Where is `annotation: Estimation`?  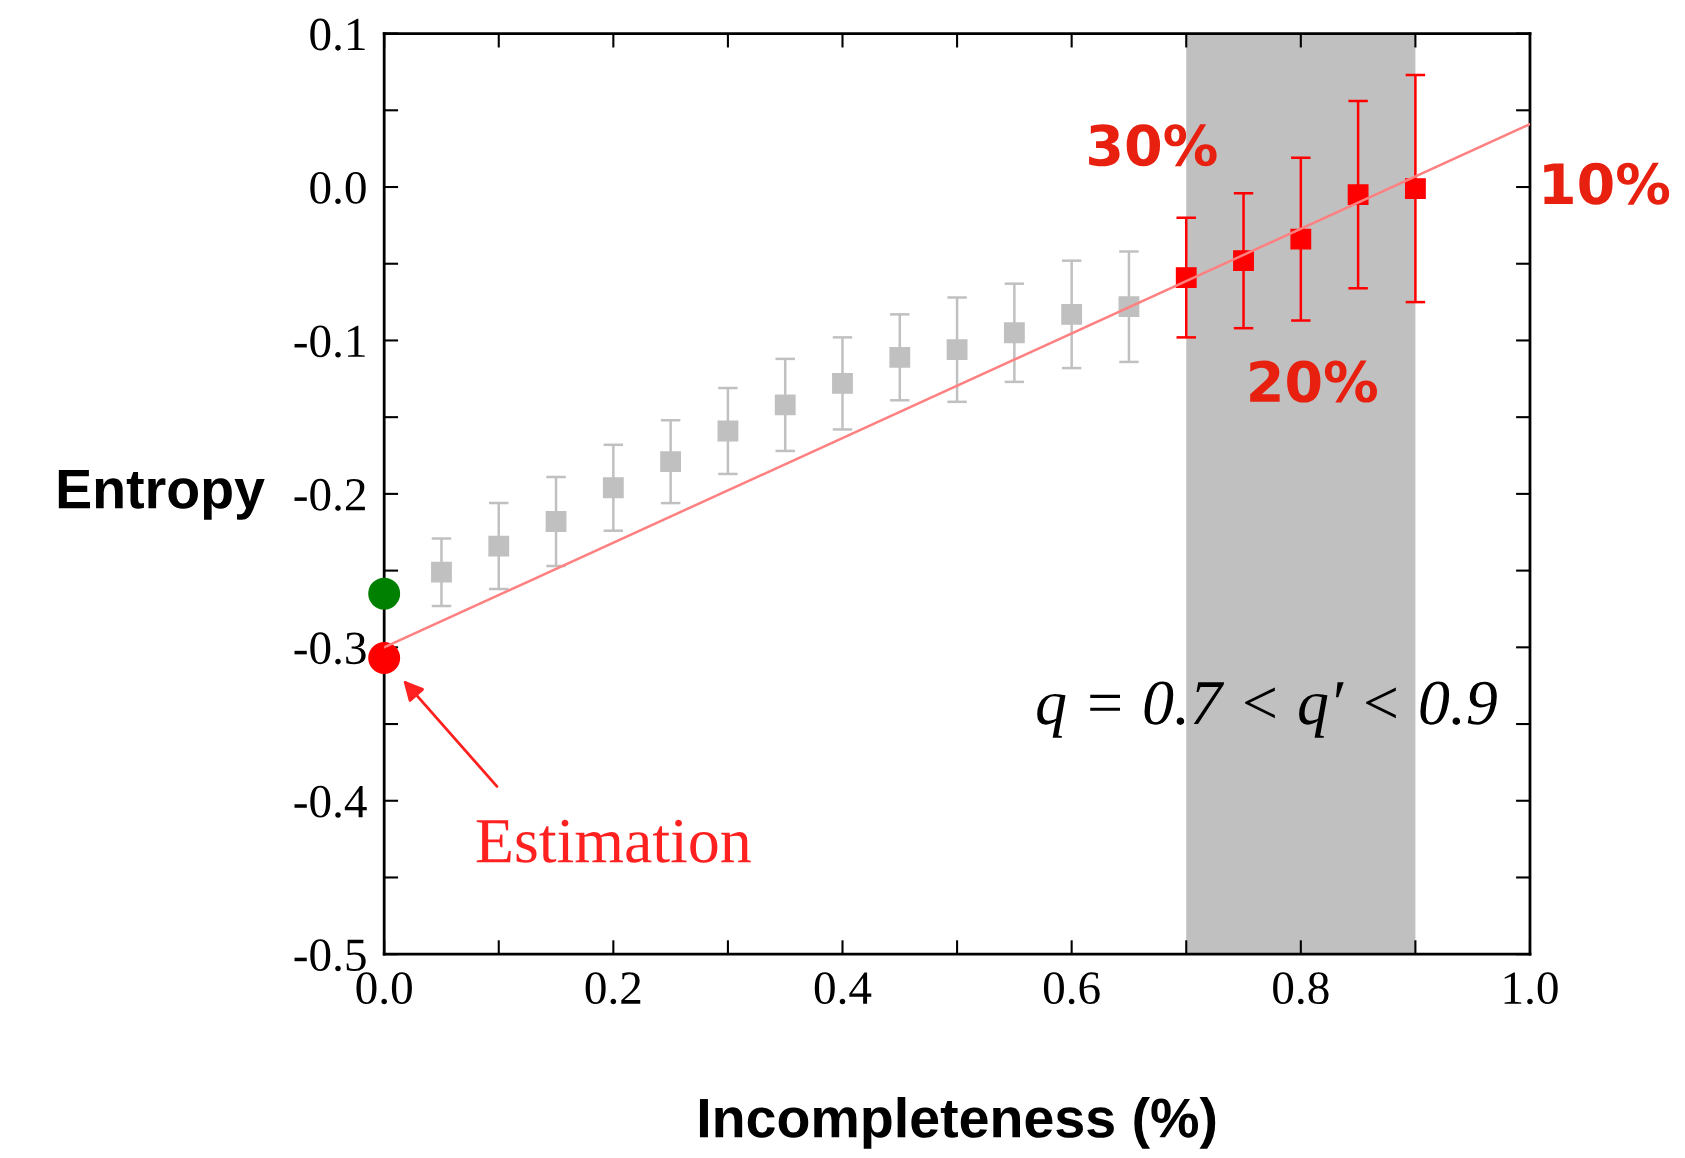
annotation: Estimation is located at coordinates (613, 841).